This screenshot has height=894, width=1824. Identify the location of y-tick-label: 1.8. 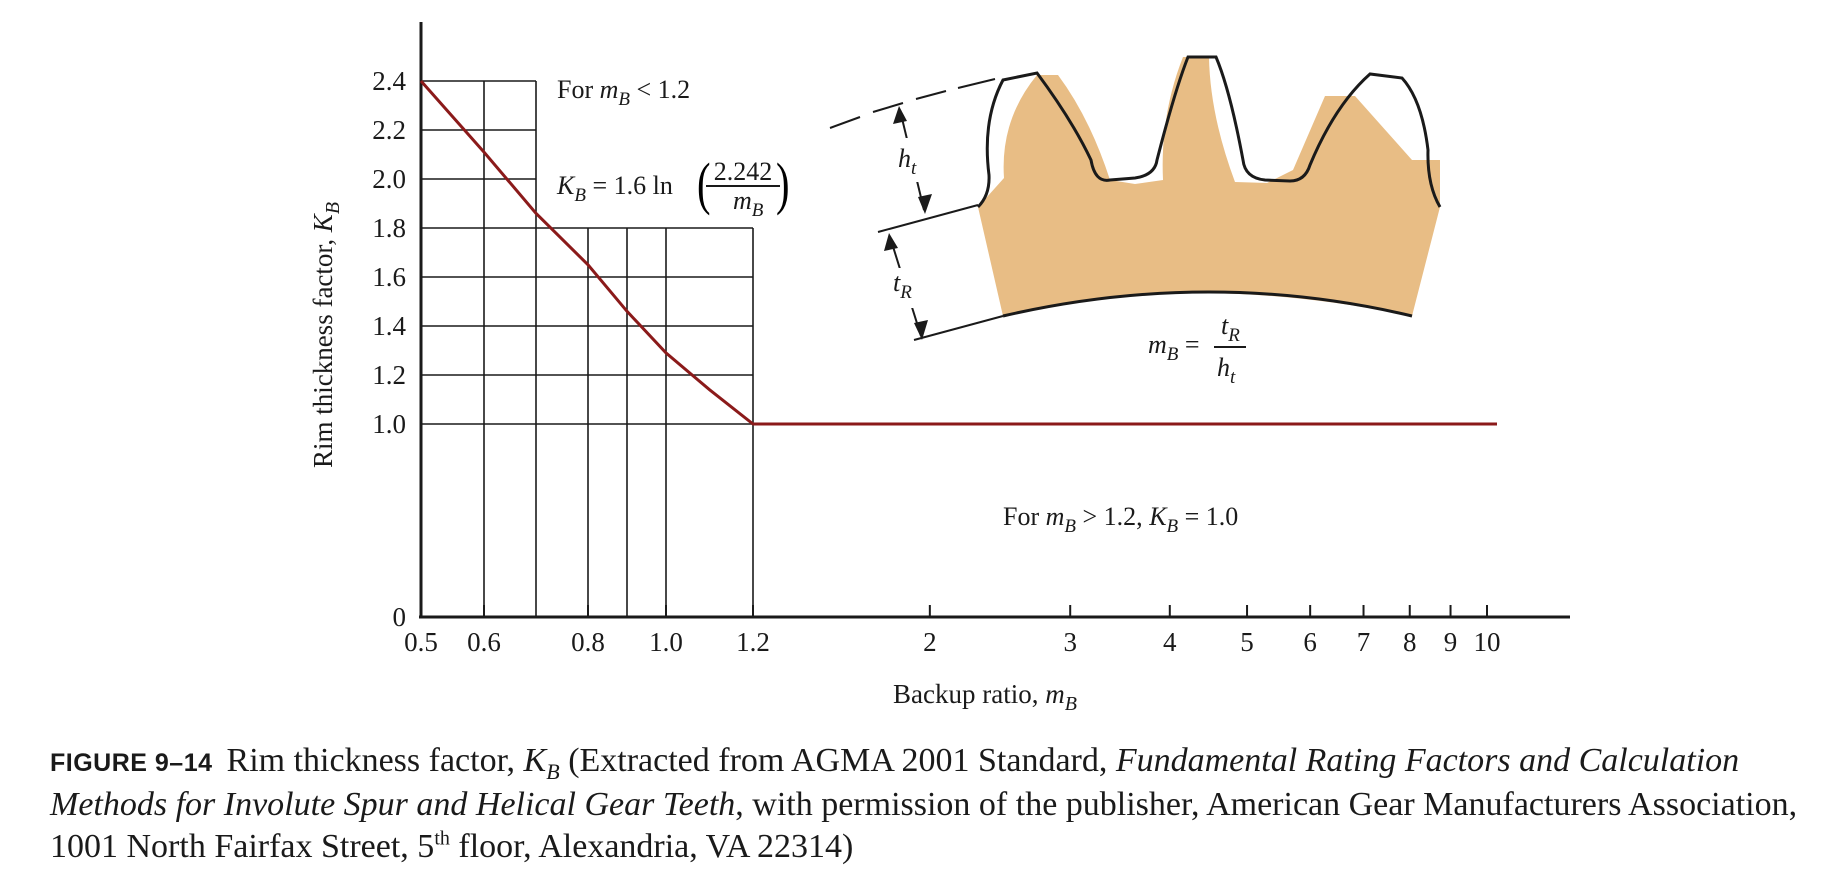
(389, 228).